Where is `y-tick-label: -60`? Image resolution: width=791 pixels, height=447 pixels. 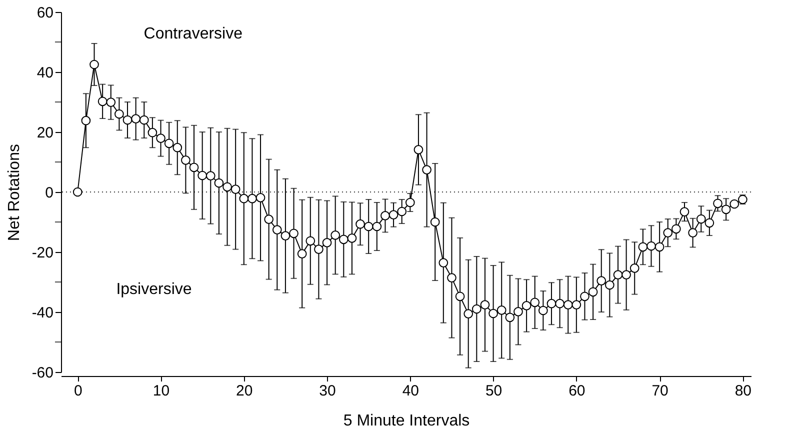 y-tick-label: -60 is located at coordinates (43, 373).